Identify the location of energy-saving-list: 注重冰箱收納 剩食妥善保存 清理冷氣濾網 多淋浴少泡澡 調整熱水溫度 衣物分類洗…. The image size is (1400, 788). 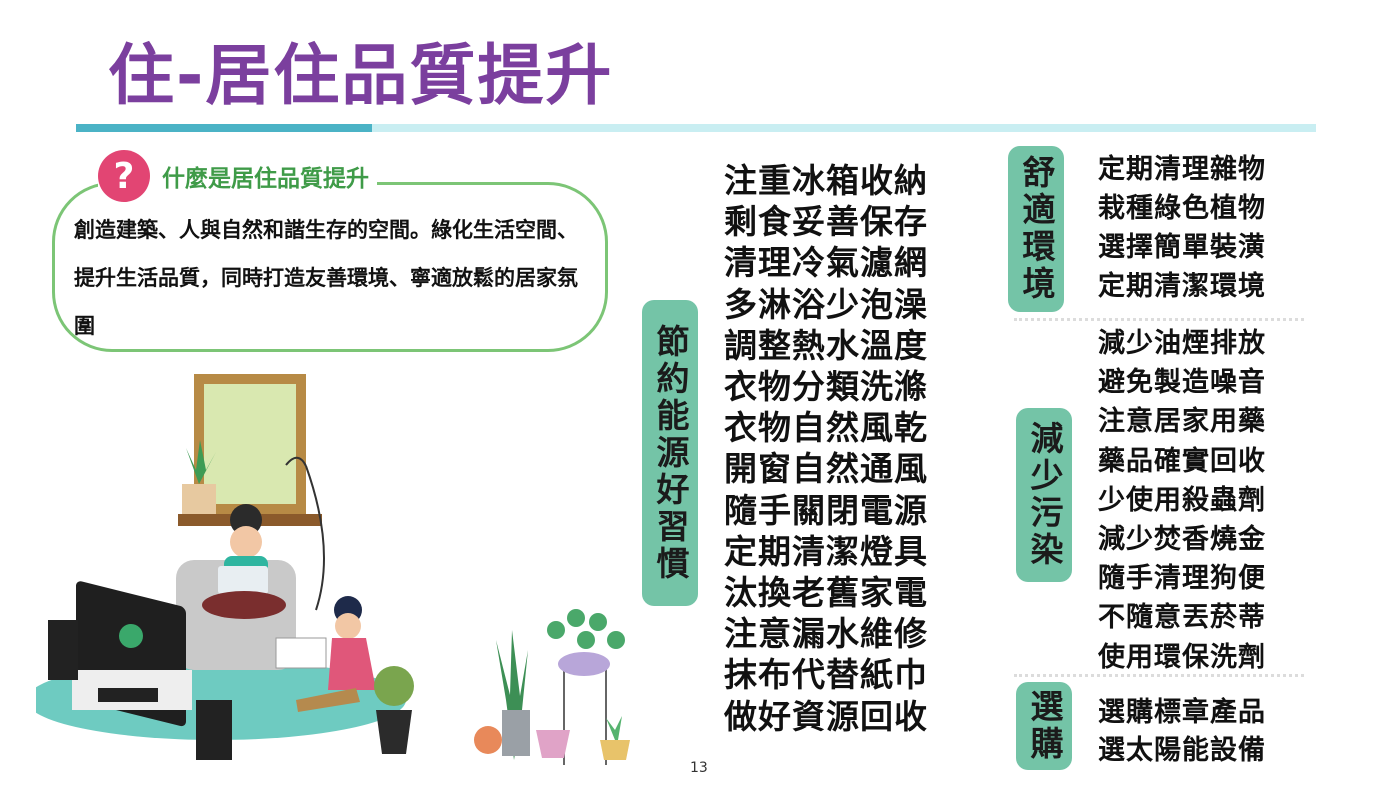
(826, 448).